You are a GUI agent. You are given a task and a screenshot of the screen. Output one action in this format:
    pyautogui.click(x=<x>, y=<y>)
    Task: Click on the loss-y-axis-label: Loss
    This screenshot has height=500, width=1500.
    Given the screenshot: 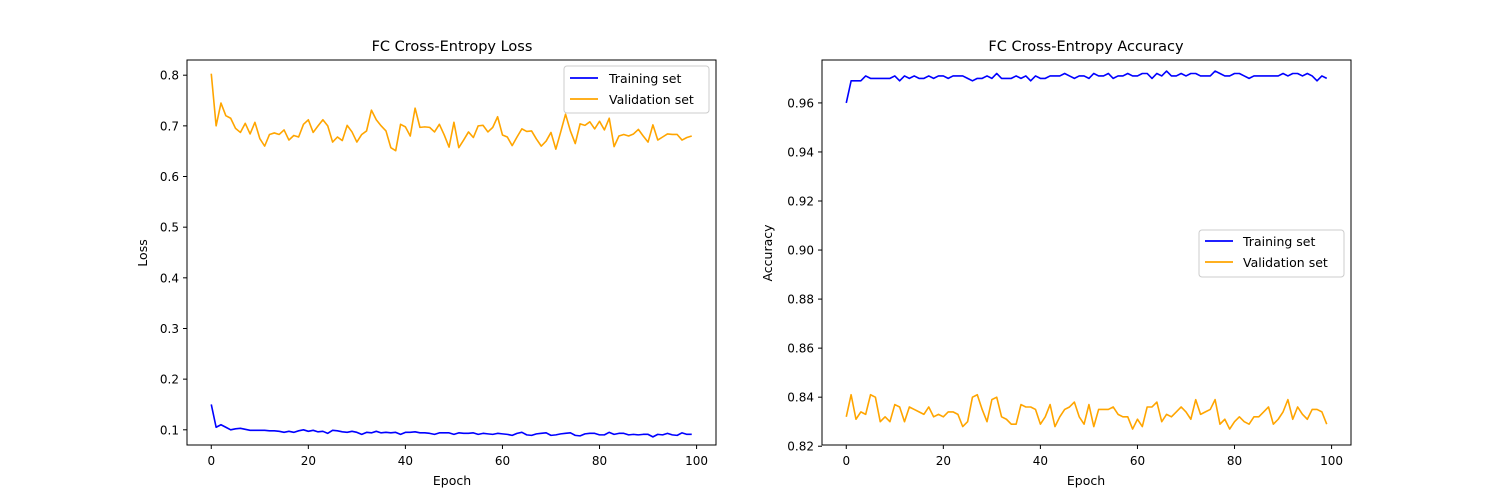 What is the action you would take?
    pyautogui.click(x=142, y=252)
    